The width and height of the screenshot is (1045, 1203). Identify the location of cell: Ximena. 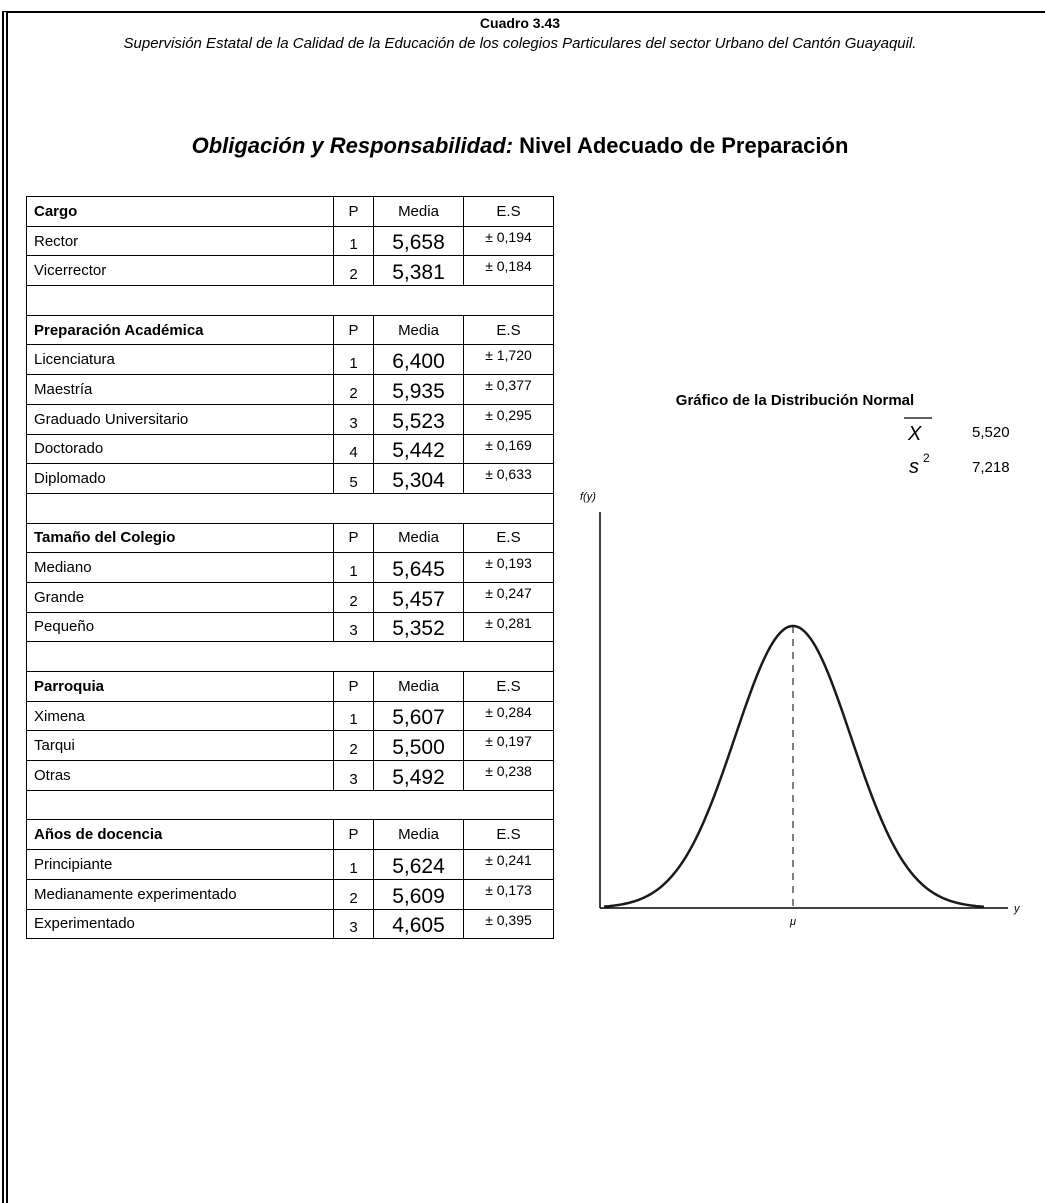
(180, 716).